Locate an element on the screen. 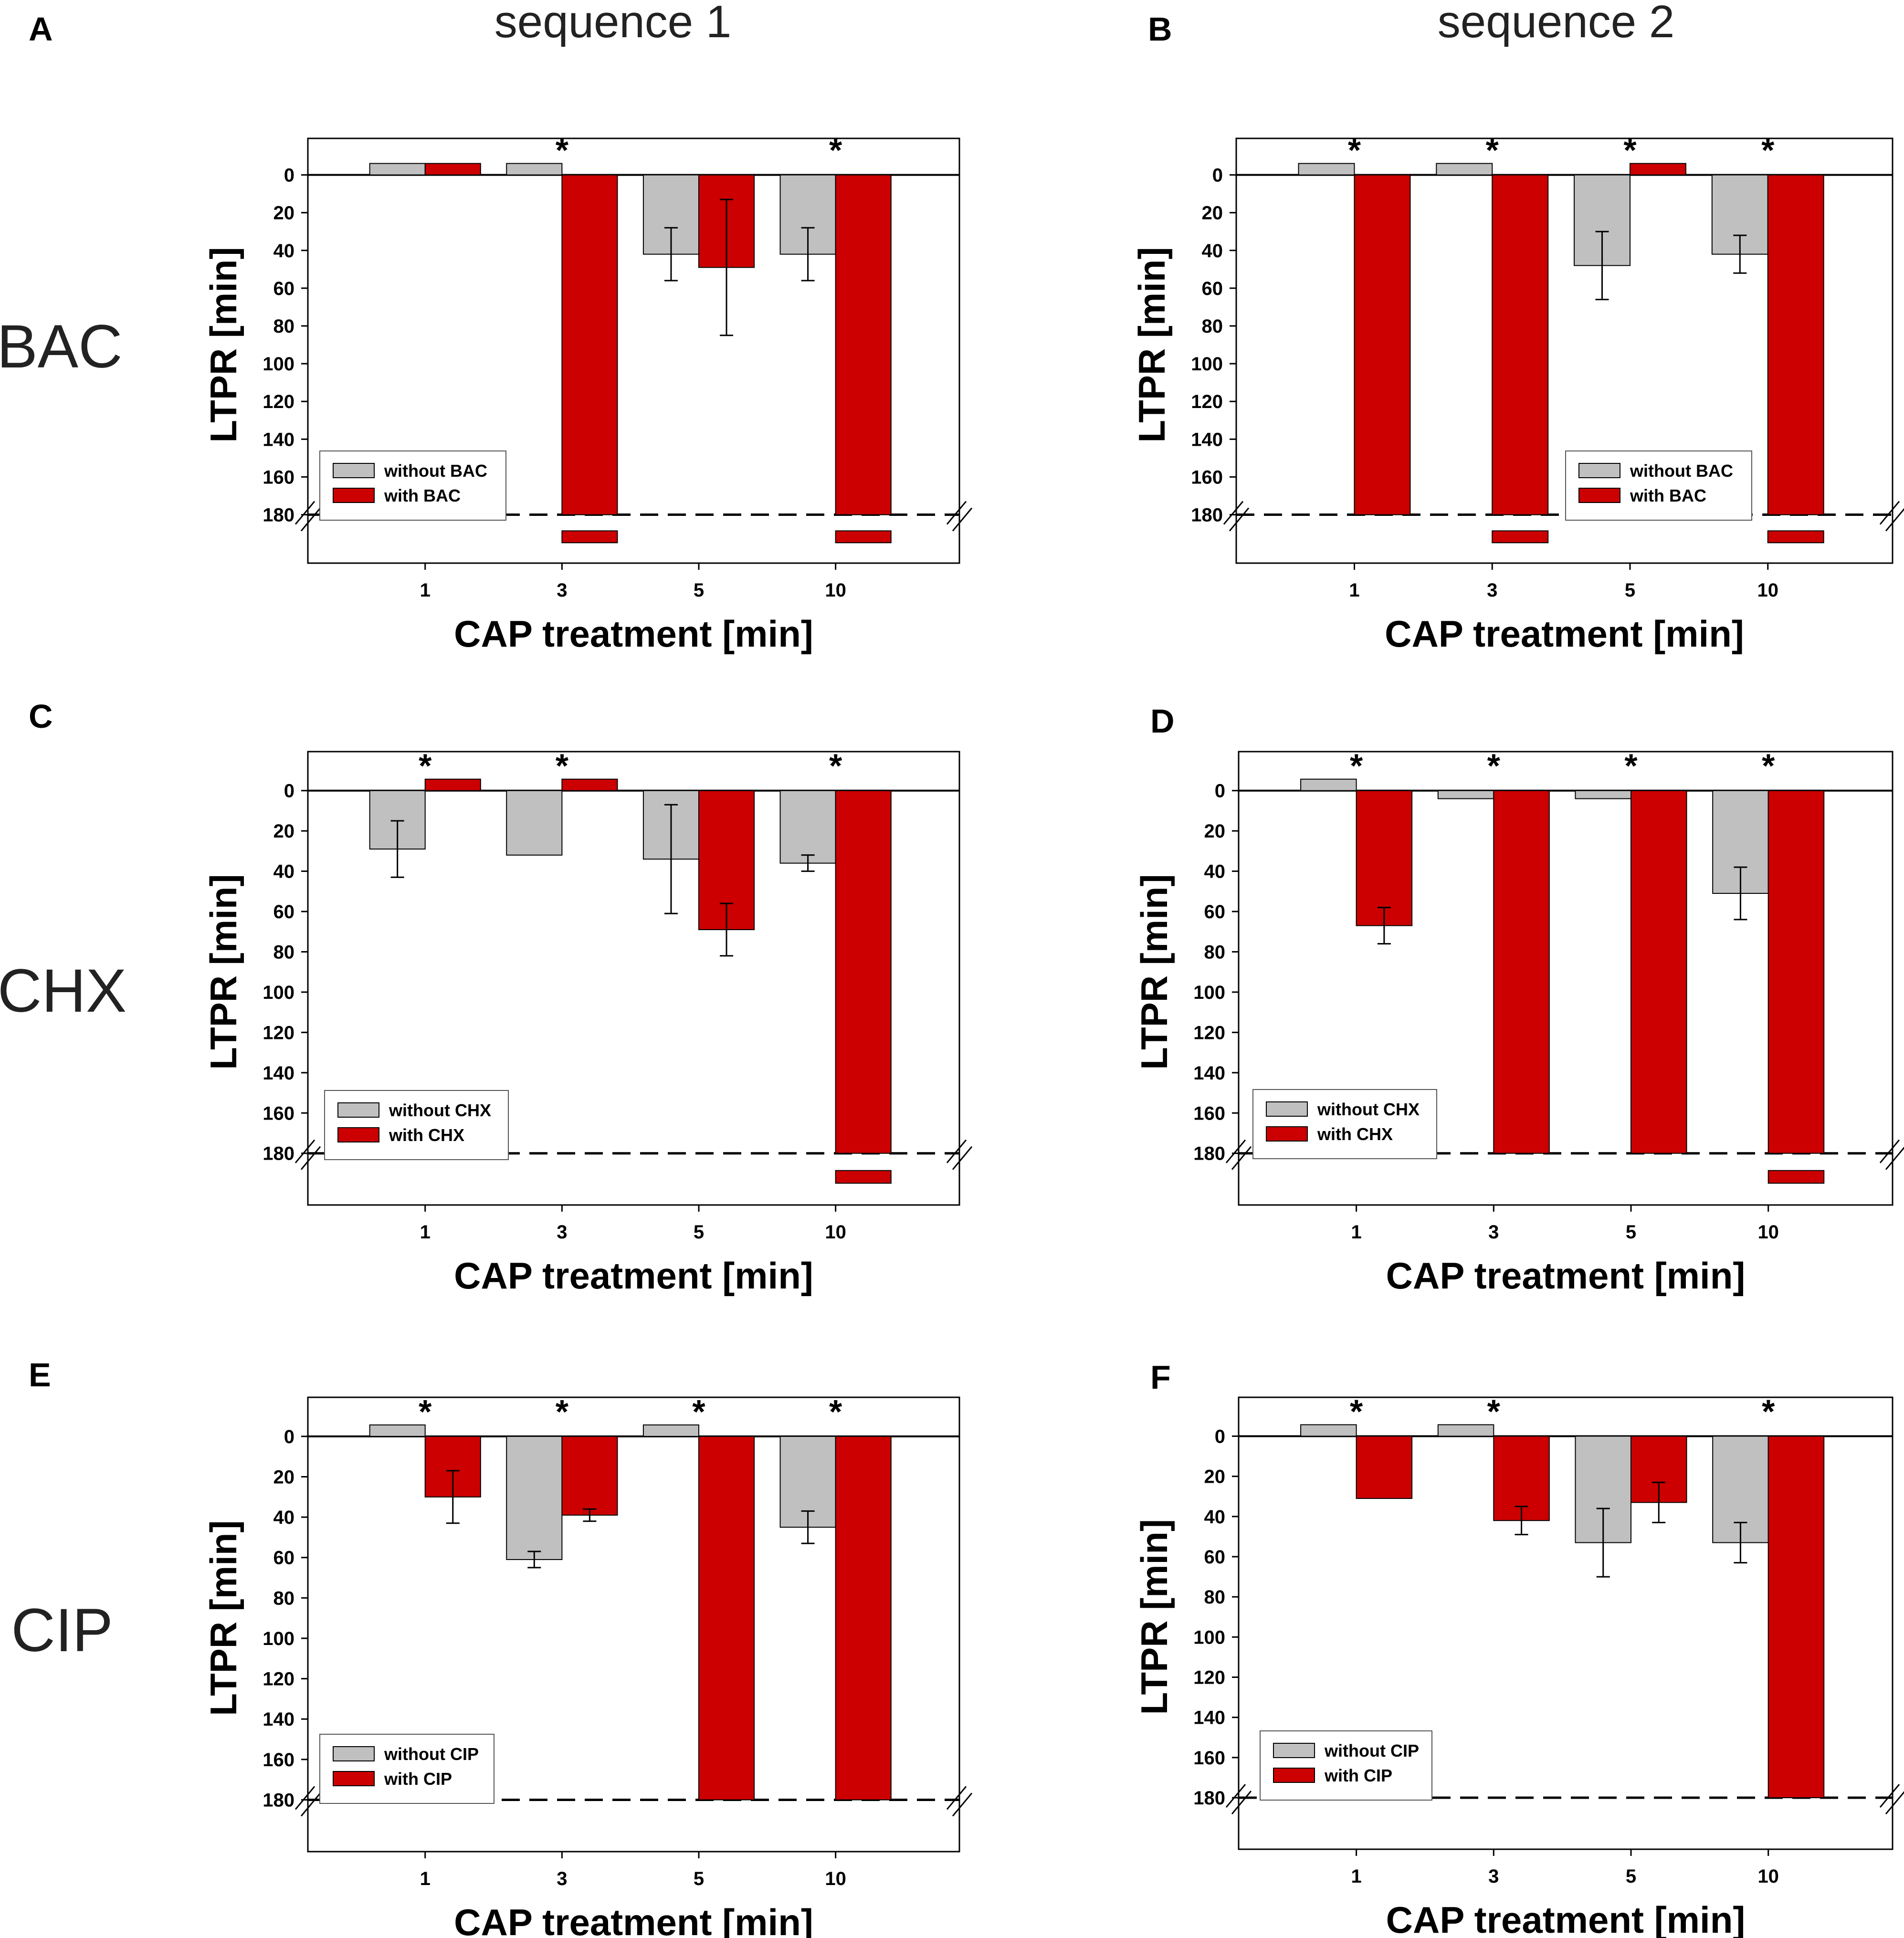 This screenshot has width=1904, height=1938. panel-label-a: A is located at coordinates (41, 29).